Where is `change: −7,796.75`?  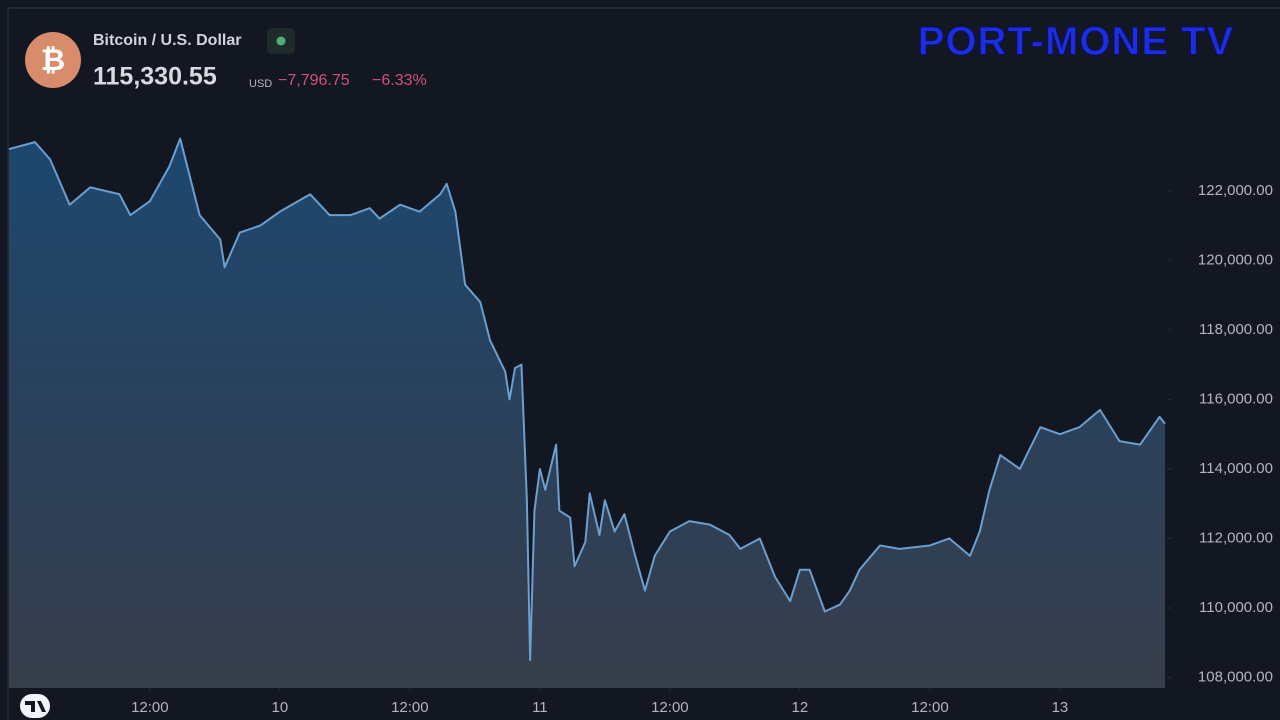 change: −7,796.75 is located at coordinates (314, 80).